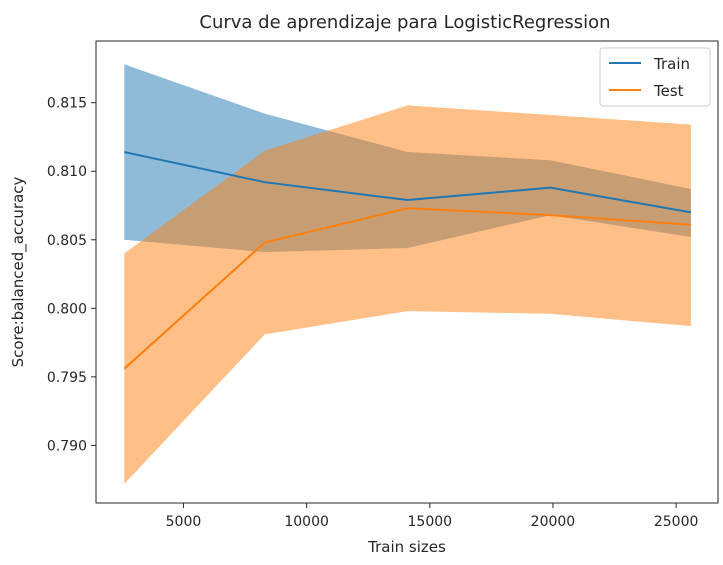 The image size is (723, 565). What do you see at coordinates (67, 241) in the screenshot?
I see `y-tick-label: 0.805` at bounding box center [67, 241].